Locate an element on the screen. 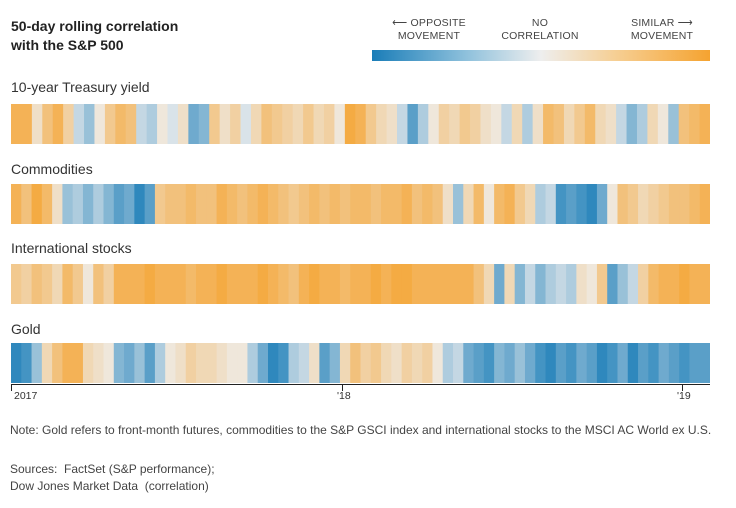 Image resolution: width=736 pixels, height=508 pixels. legend-no-correlation-line2: CORRELATION is located at coordinates (540, 36).